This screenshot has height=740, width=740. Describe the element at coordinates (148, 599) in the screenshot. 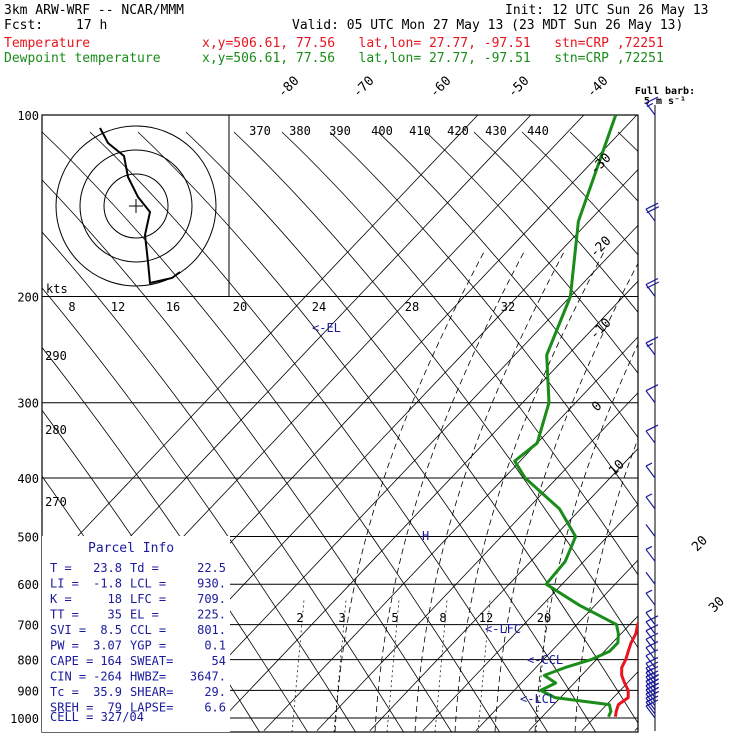

I see `parcel-param-label: LFC =` at that location.